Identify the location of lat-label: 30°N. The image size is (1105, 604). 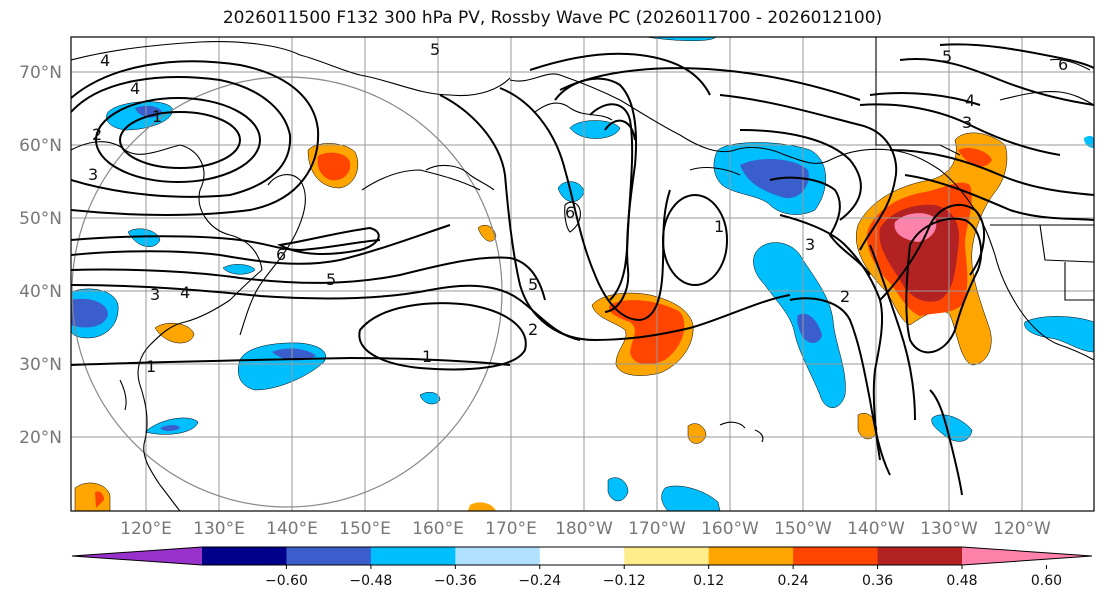
(40, 365).